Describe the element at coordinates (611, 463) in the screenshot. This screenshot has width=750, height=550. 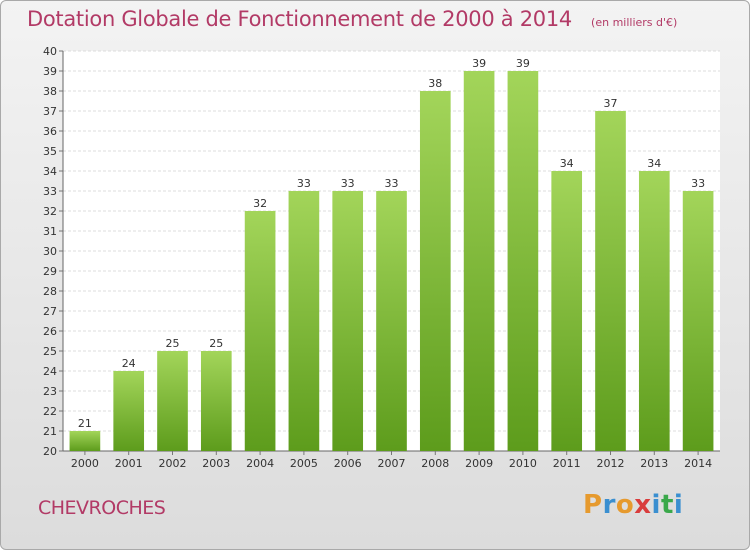
I see `x-tick-label: 2012` at that location.